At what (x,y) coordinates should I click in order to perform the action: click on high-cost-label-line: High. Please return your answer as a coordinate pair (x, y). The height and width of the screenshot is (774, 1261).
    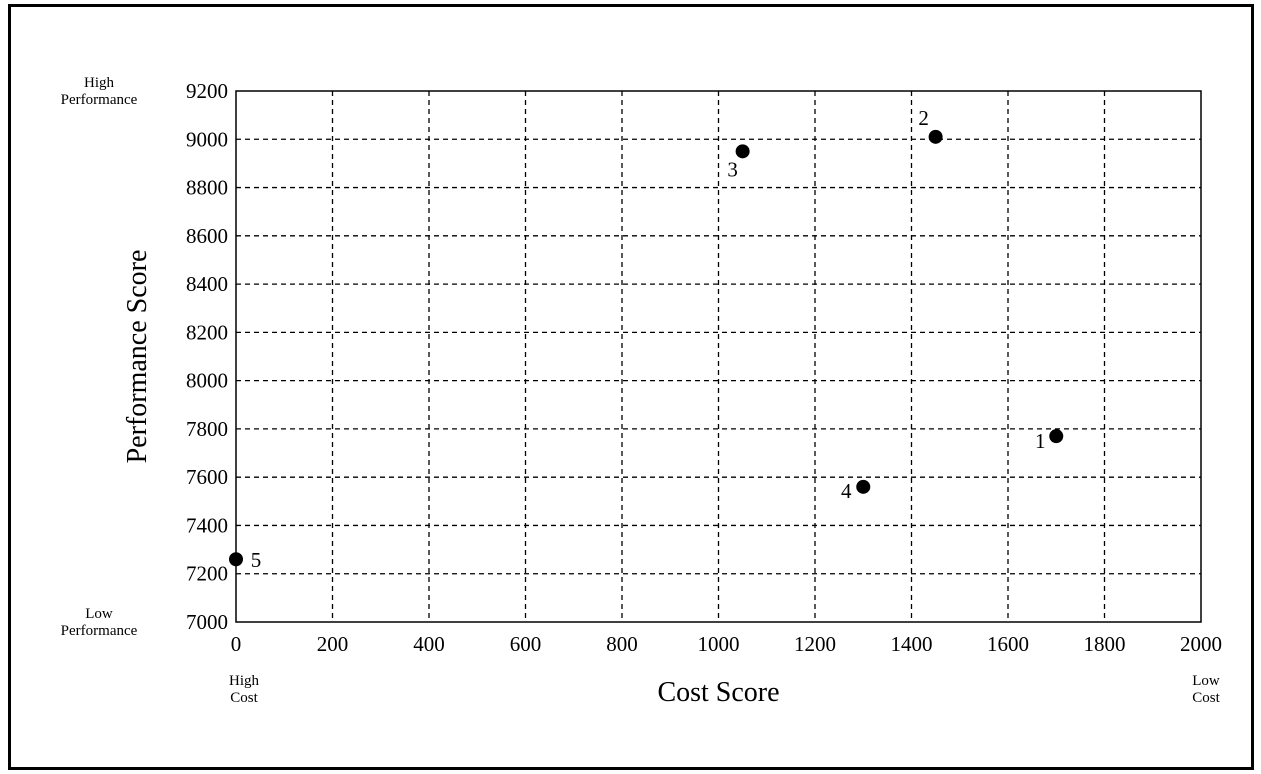
    Looking at the image, I should click on (244, 681).